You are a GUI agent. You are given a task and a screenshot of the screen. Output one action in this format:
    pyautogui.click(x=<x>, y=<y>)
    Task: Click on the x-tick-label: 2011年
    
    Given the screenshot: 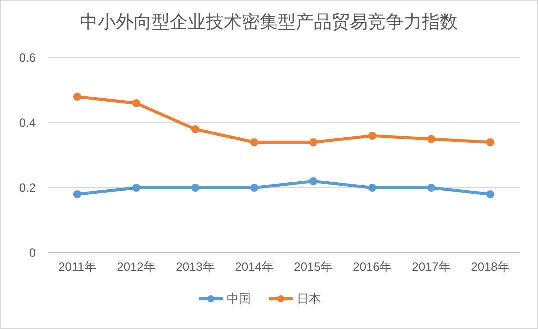 What is the action you would take?
    pyautogui.click(x=77, y=267)
    